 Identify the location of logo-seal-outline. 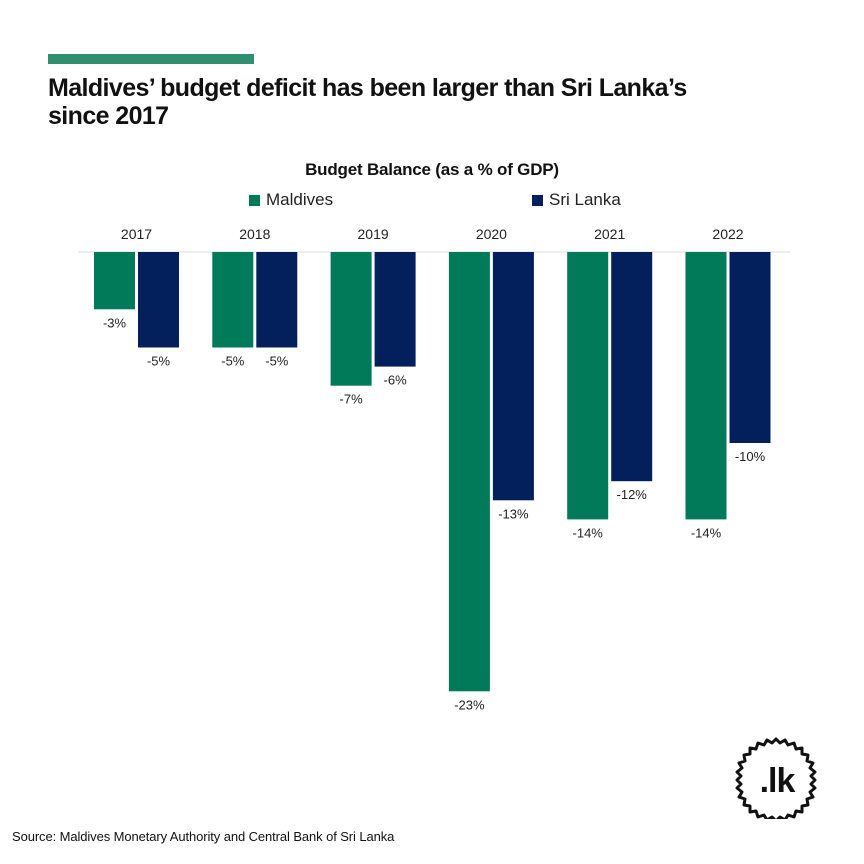
(776, 778).